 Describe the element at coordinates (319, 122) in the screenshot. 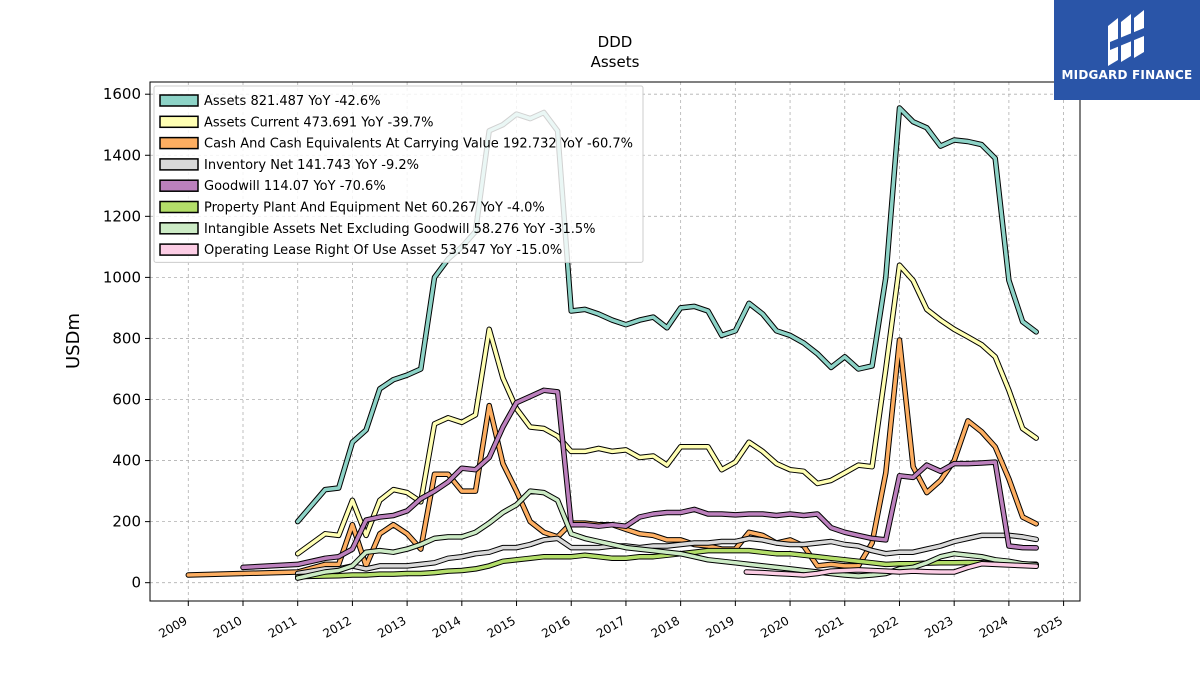

I see `legend-entry-1: Assets Current 473.691 YoY -39.7%` at that location.